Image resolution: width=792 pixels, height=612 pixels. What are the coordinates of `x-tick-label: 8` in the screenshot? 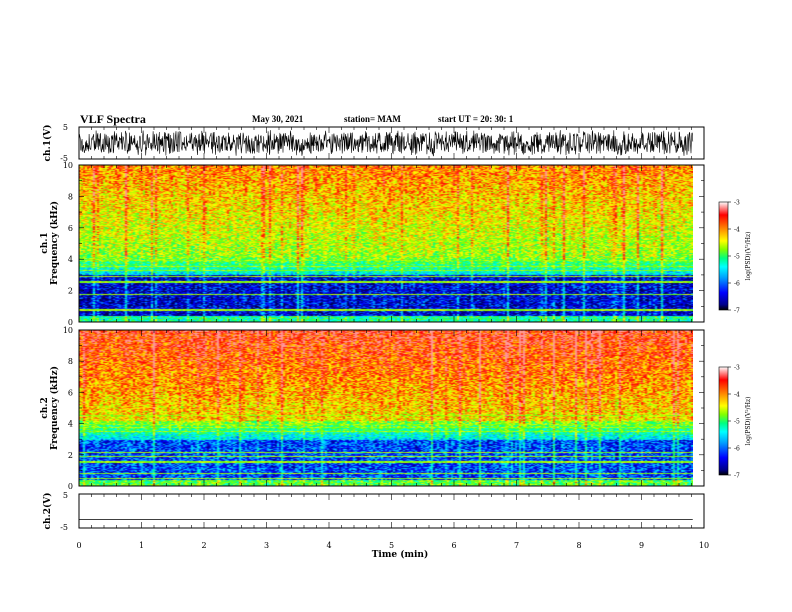 It's located at (578, 545).